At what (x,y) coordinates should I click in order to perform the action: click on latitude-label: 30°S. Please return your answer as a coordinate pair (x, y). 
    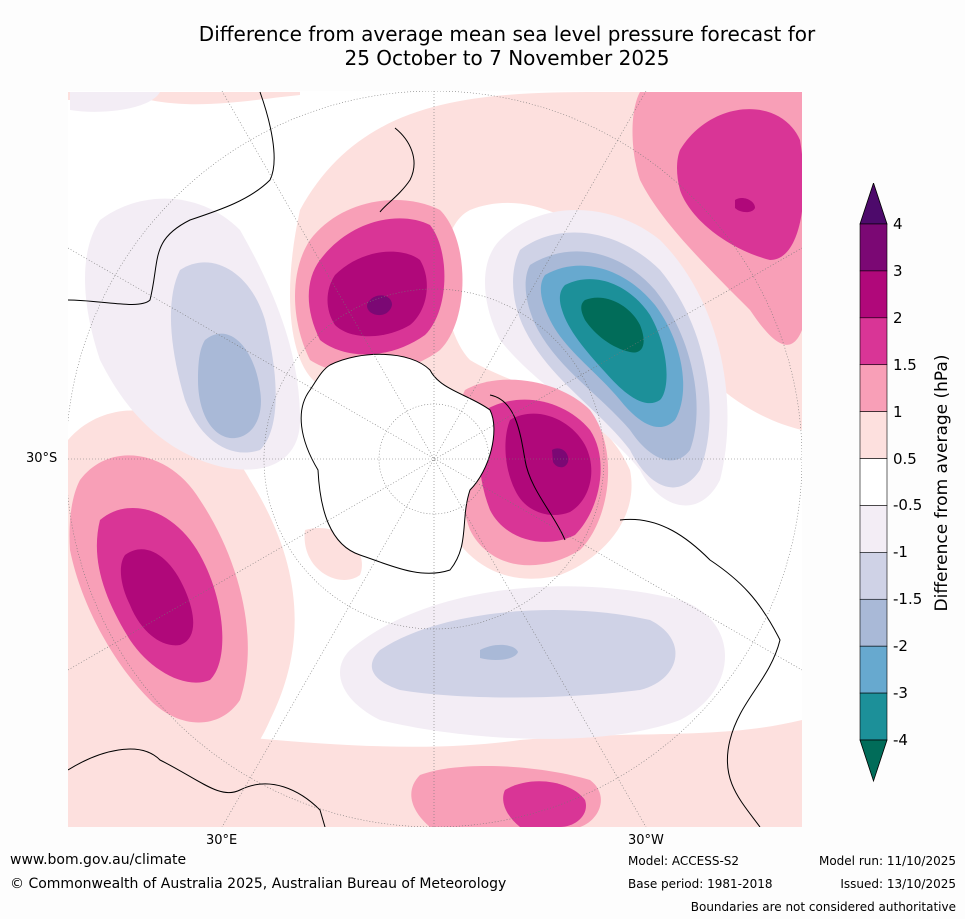
    Looking at the image, I should click on (42, 458).